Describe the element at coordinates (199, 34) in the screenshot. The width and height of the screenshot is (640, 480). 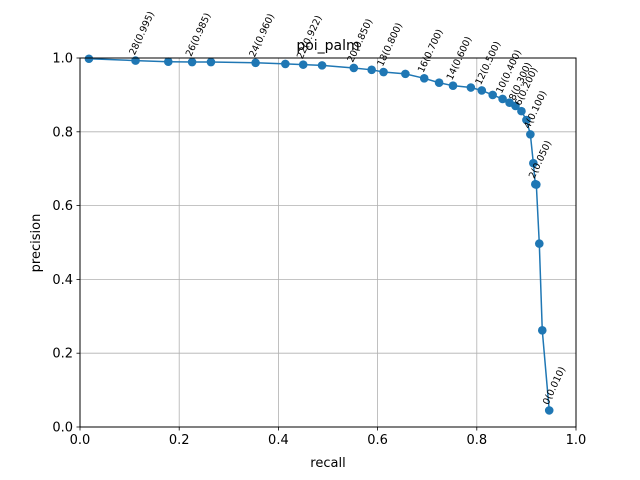
I see `threshold-annotation: 26(0.985)` at that location.